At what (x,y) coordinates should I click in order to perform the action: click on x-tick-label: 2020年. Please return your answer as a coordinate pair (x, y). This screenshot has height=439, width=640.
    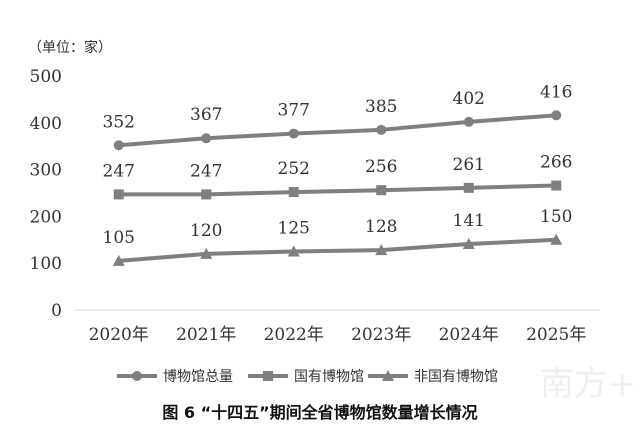
    Looking at the image, I should click on (119, 335).